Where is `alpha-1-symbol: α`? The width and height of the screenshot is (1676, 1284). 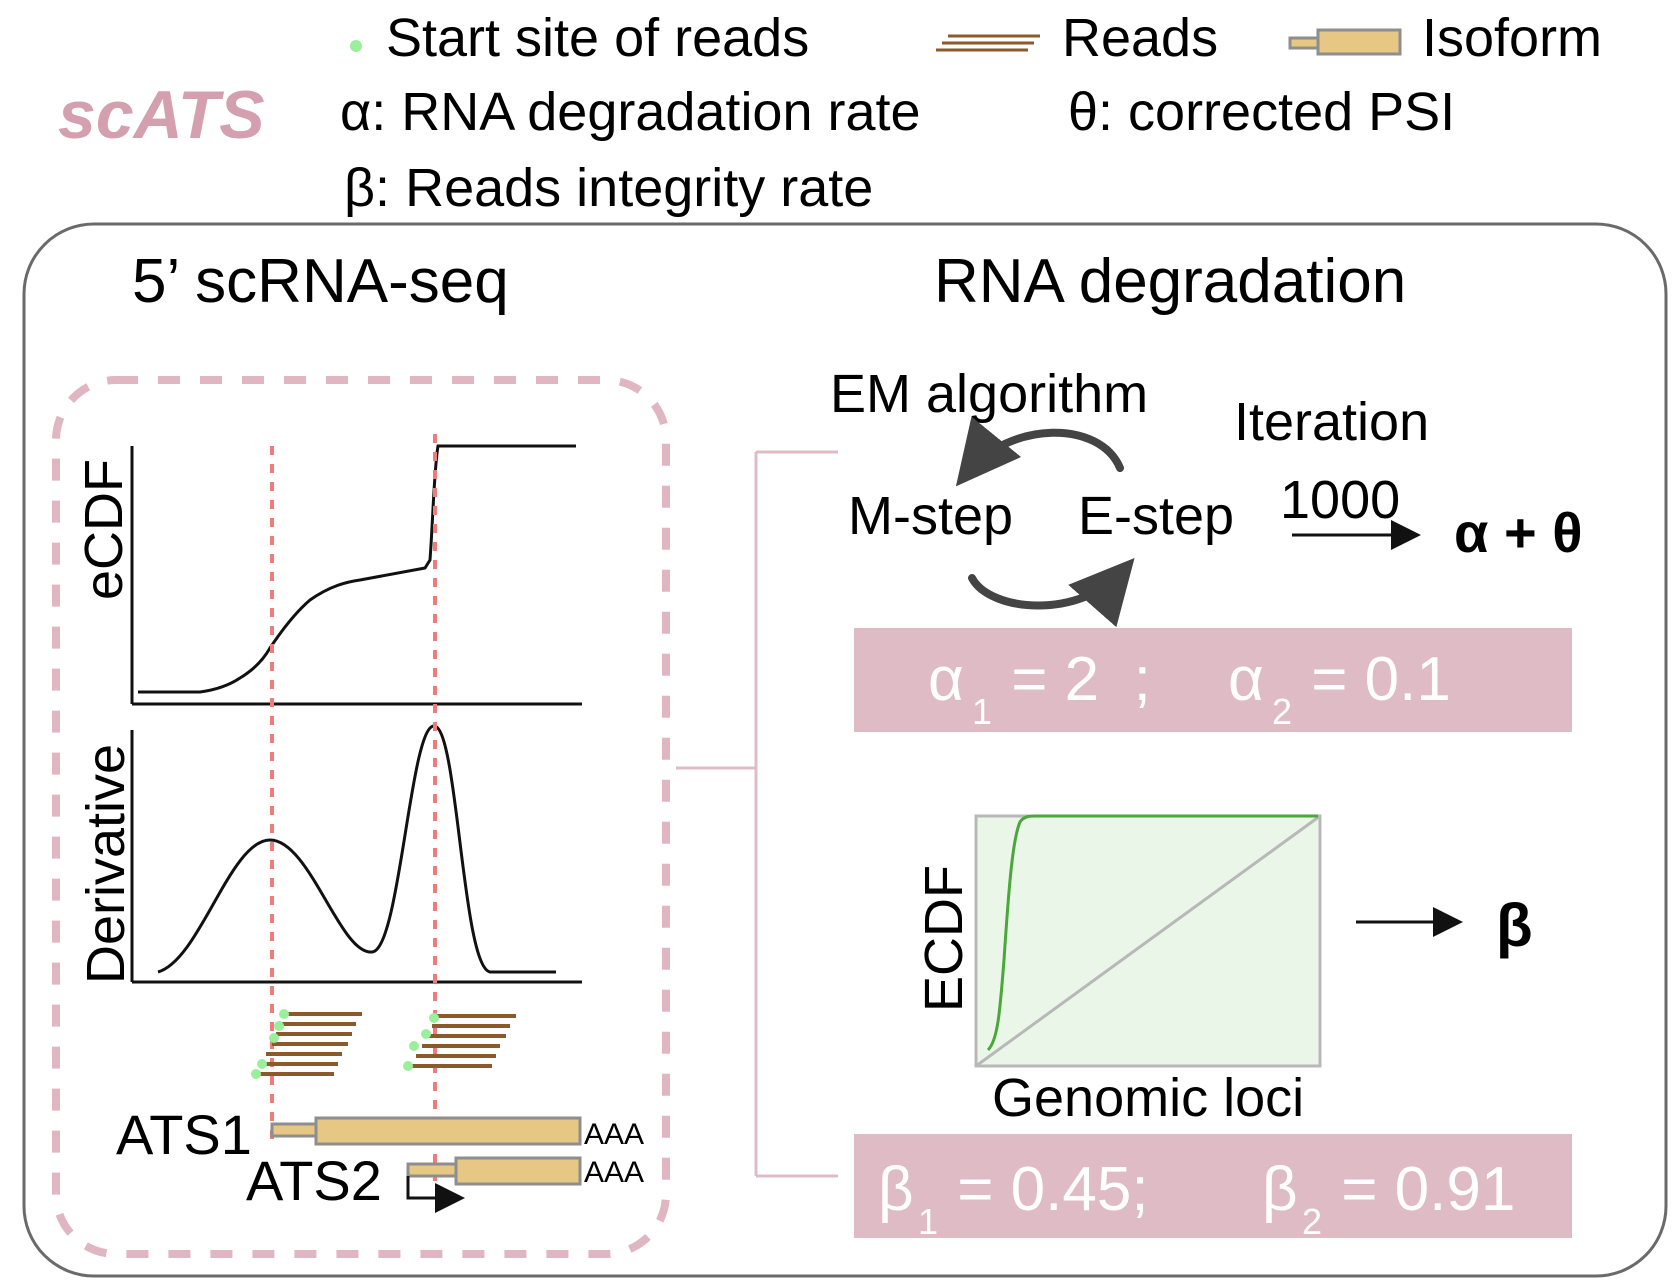
alpha-1-symbol: α is located at coordinates (946, 679).